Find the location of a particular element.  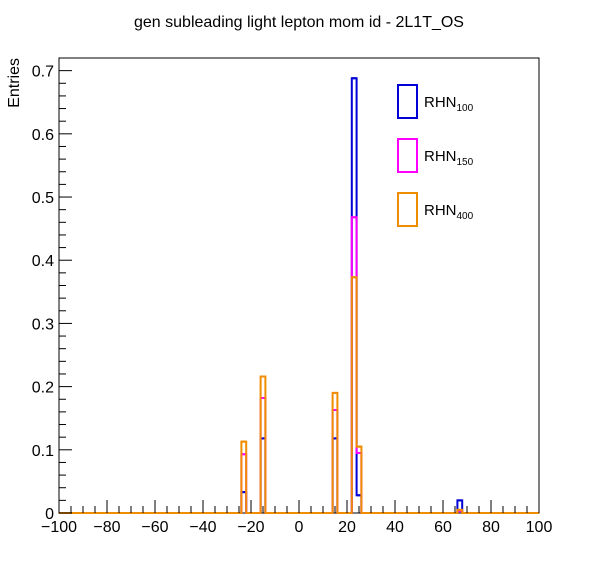

x-tick-label: 80 is located at coordinates (491, 527).